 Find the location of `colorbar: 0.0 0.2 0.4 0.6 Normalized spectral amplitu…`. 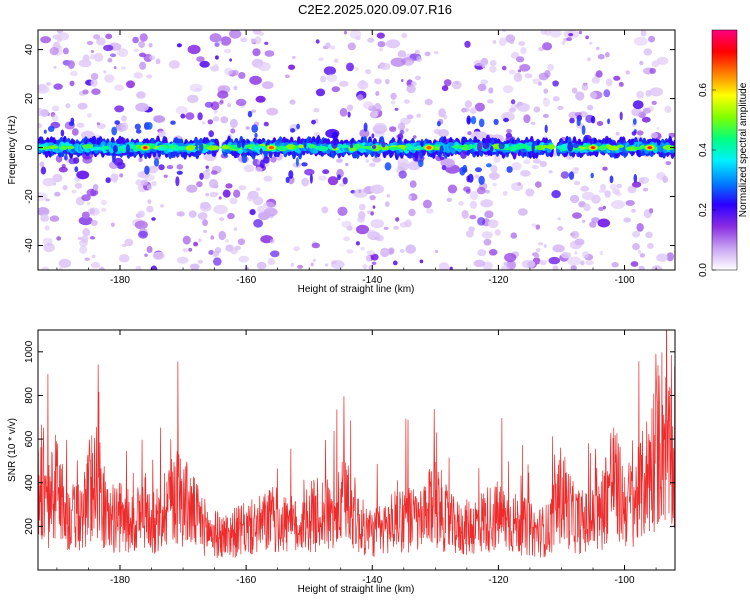

colorbar: 0.0 0.2 0.4 0.6 Normalized spectral amplitu… is located at coordinates (723, 153).